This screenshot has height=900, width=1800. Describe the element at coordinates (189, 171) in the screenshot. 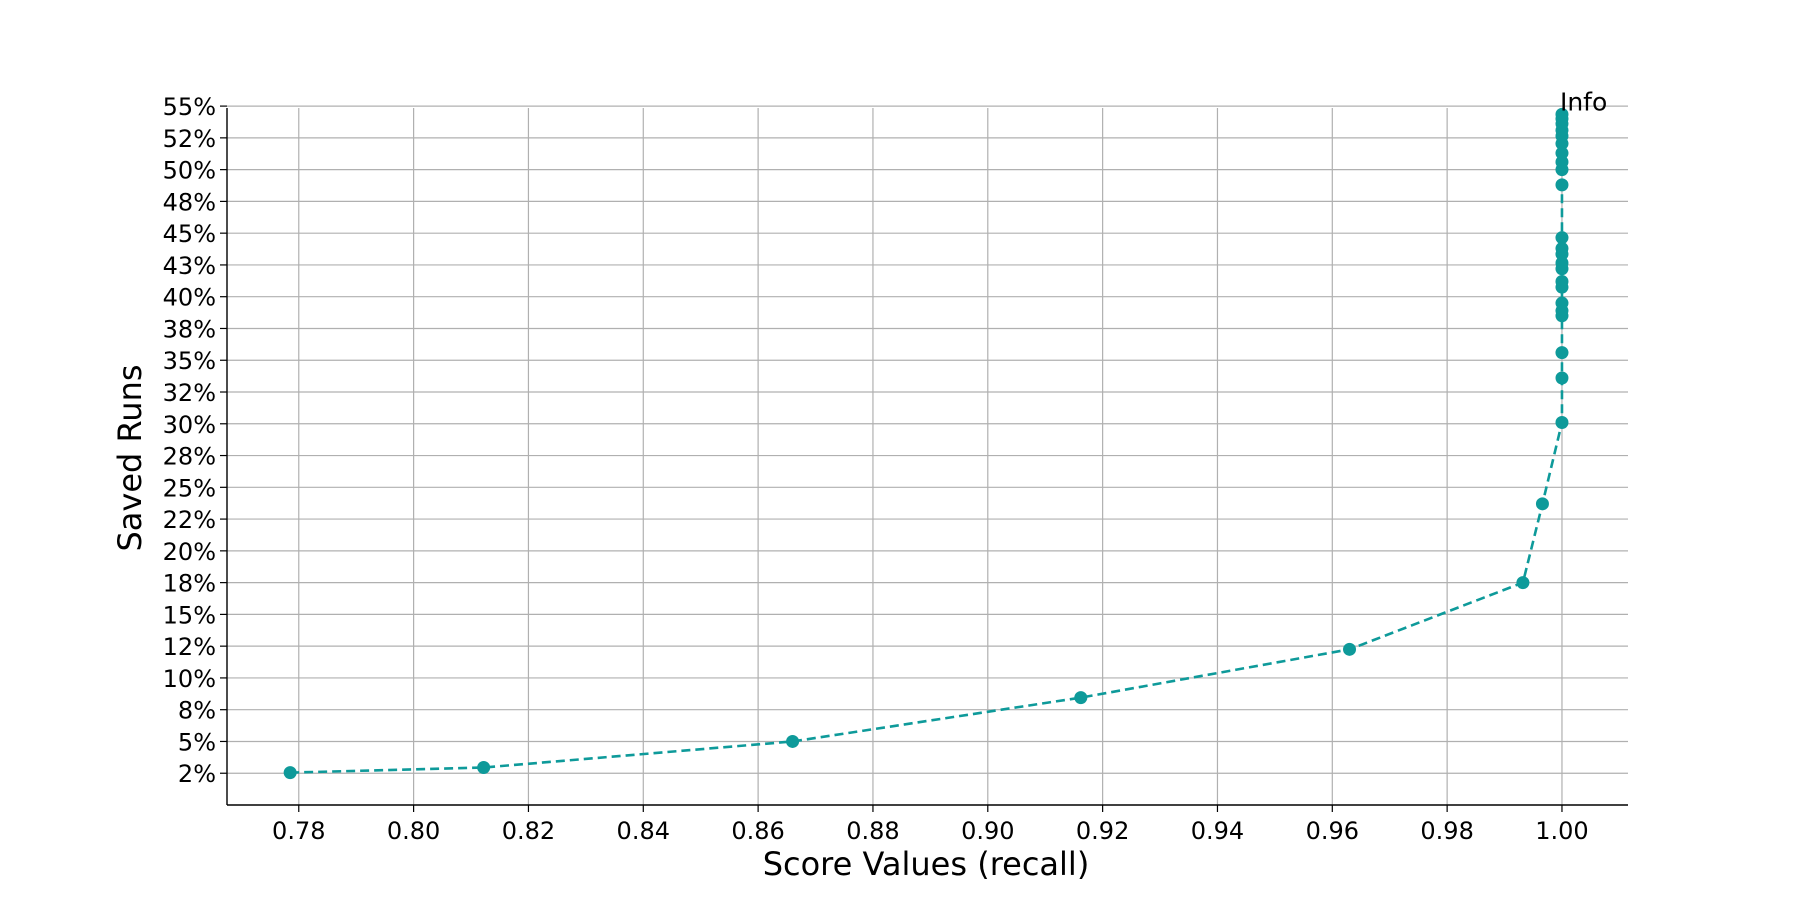

I see `y-tick-label: 50%` at that location.